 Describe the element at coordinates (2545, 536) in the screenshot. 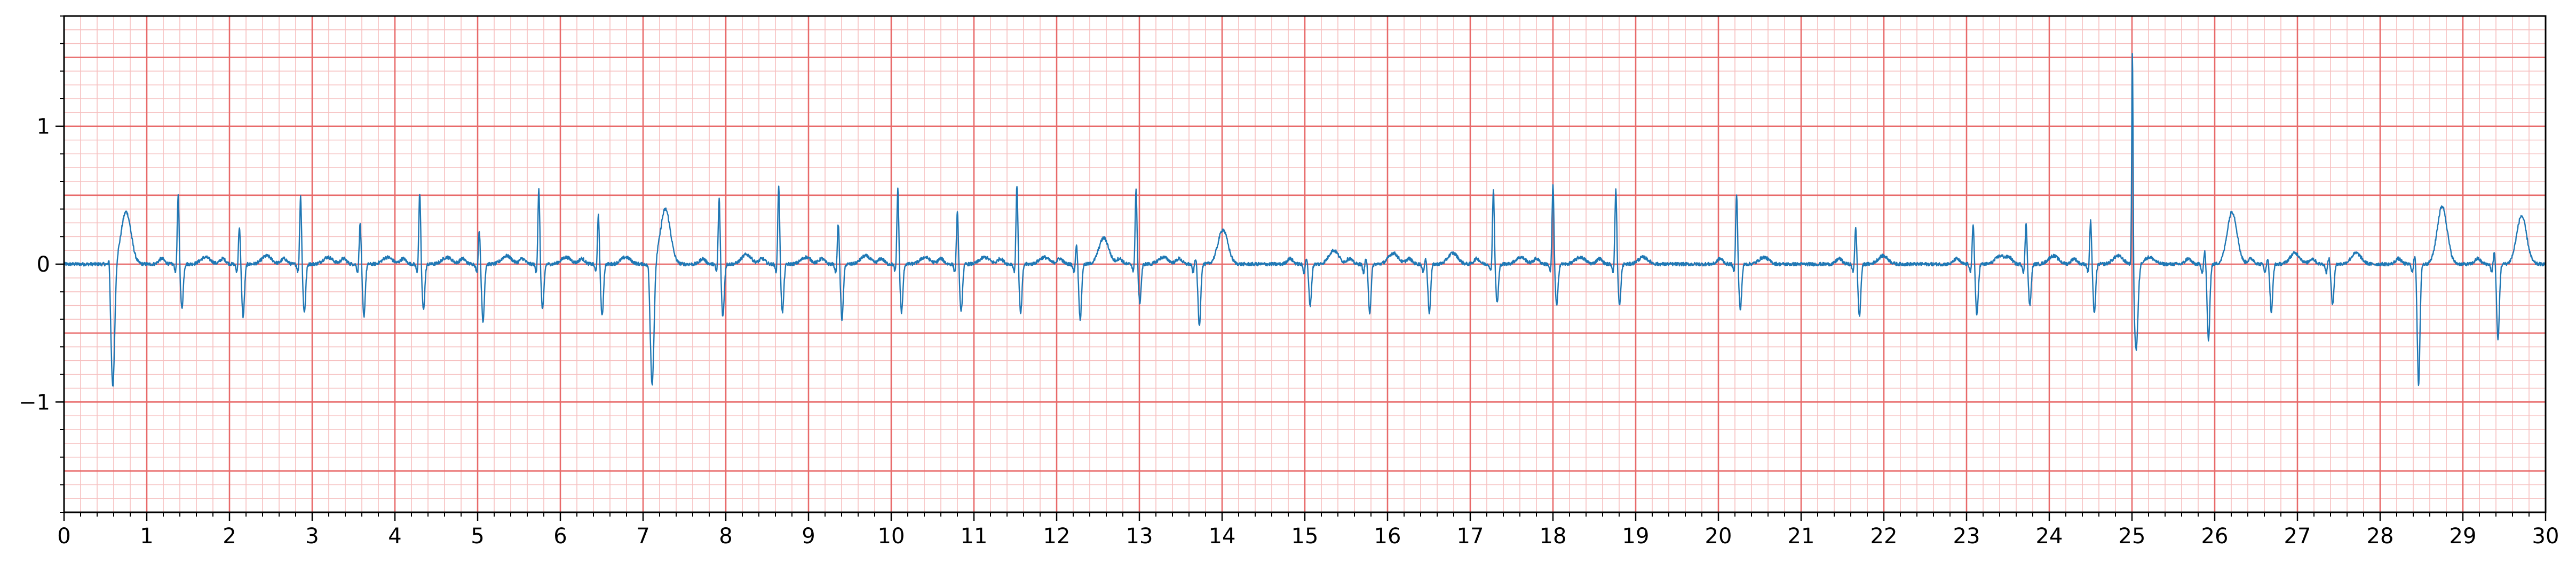

I see `x-tick-label: 30` at that location.